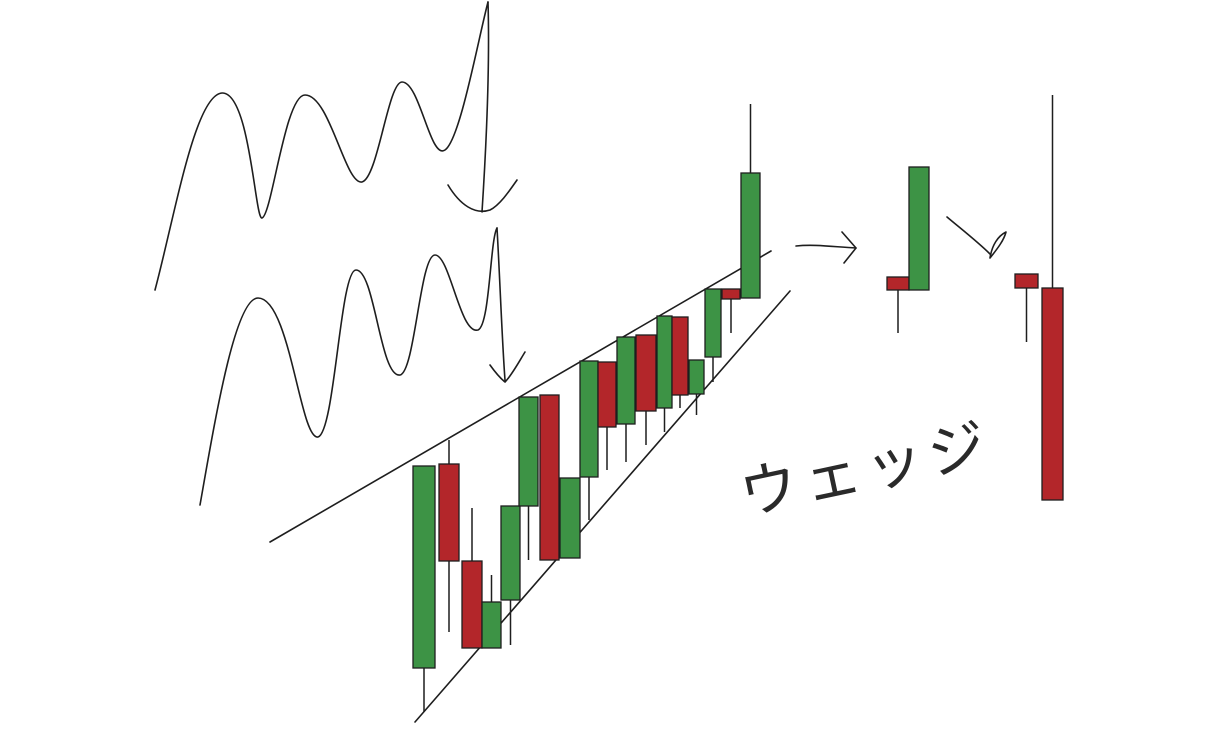 Image resolution: width=1231 pixels, height=750 pixels. Describe the element at coordinates (866, 469) in the screenshot. I see `annotation-label: ウェッジ` at that location.